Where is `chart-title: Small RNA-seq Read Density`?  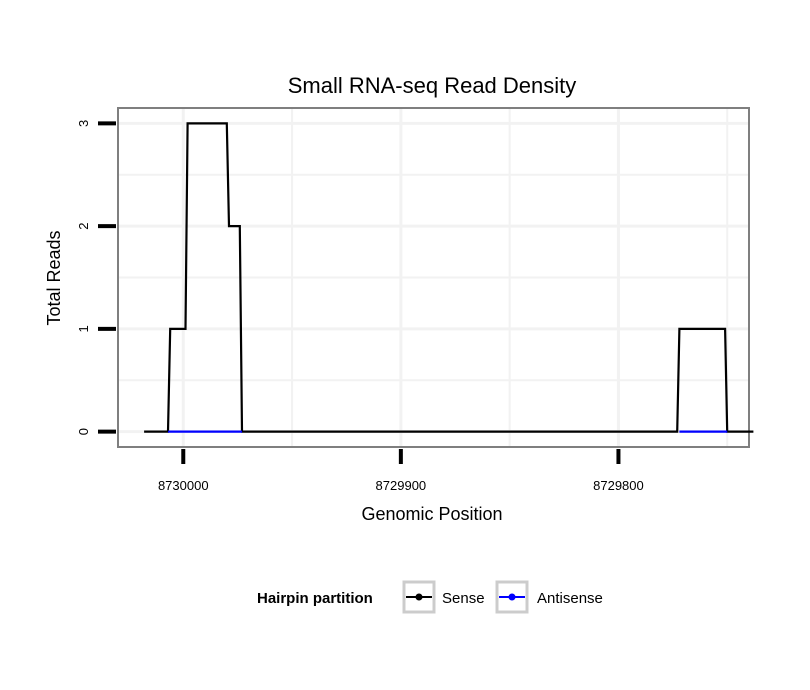
chart-title: Small RNA-seq Read Density is located at coordinates (432, 85).